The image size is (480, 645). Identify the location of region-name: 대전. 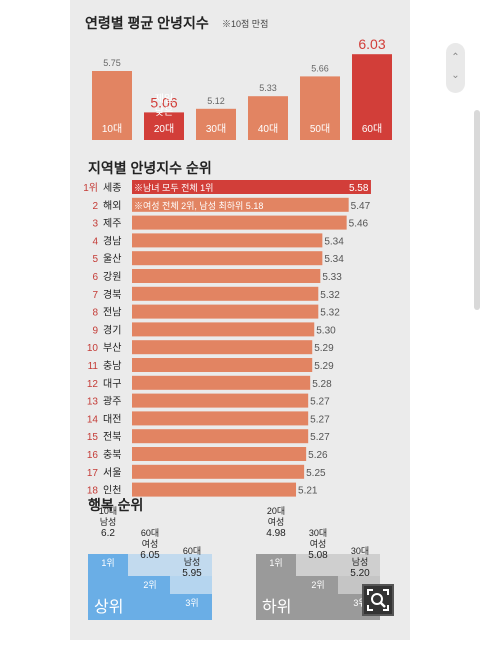
(112, 419).